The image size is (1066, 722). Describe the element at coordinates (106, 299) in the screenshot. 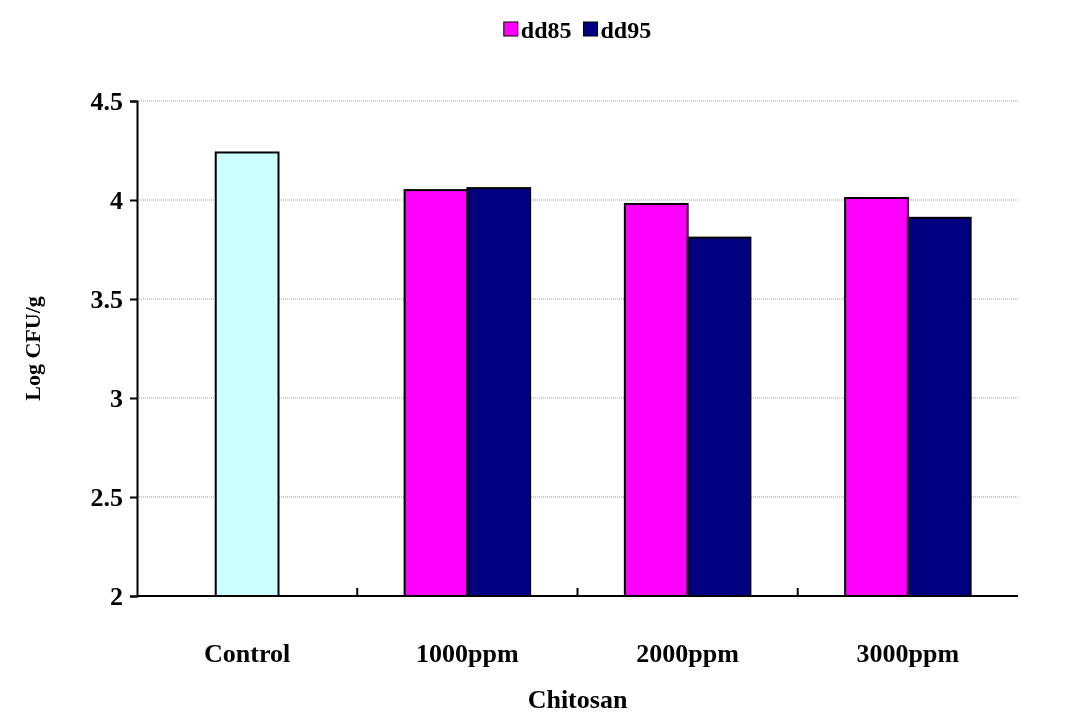

I see `y-tick-label: 3.5` at that location.